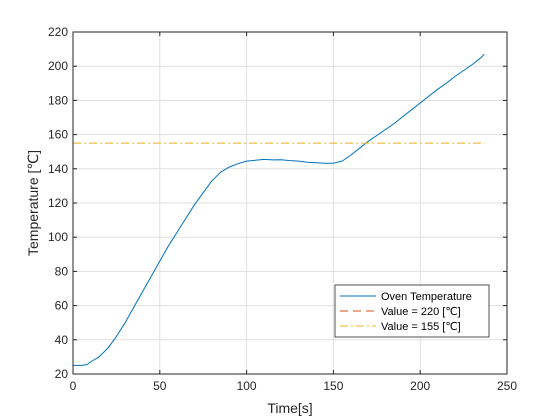 The height and width of the screenshot is (420, 560). Describe the element at coordinates (58, 237) in the screenshot. I see `y-tick-label: 100` at that location.